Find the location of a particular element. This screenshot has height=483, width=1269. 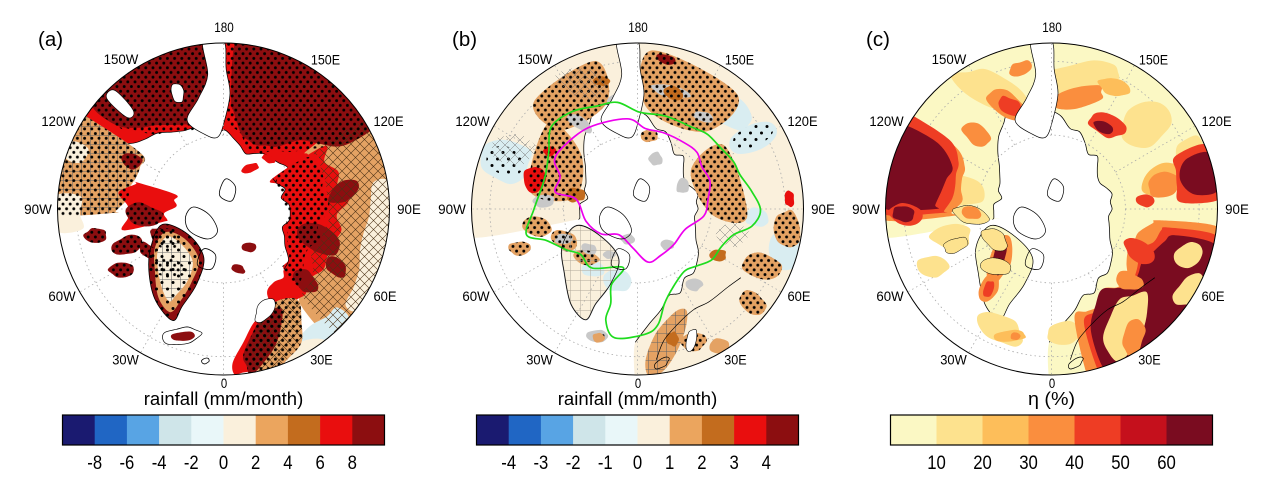

svg-text: η (%) is located at coordinates (1051, 399).